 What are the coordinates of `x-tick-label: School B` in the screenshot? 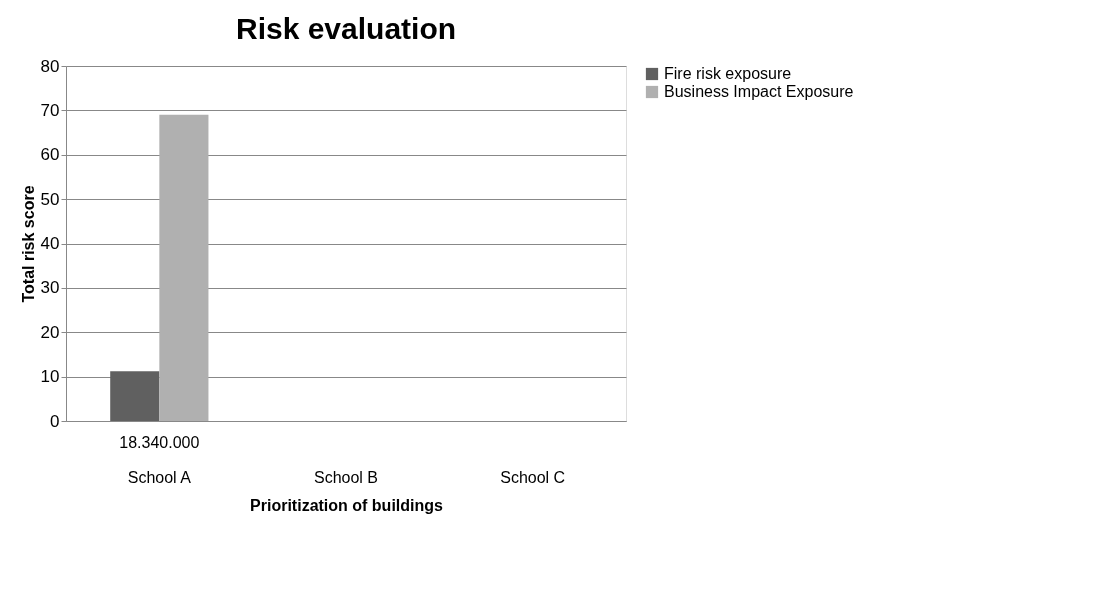 It's located at (346, 477).